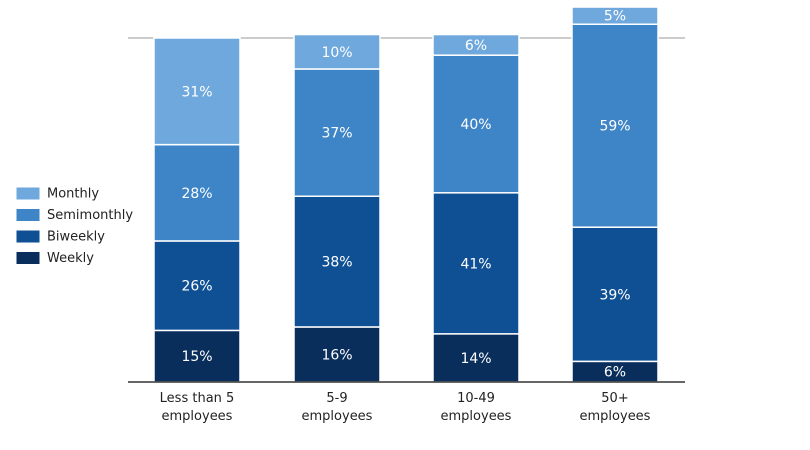 The width and height of the screenshot is (810, 450). I want to click on data-label: 41%, so click(475, 264).